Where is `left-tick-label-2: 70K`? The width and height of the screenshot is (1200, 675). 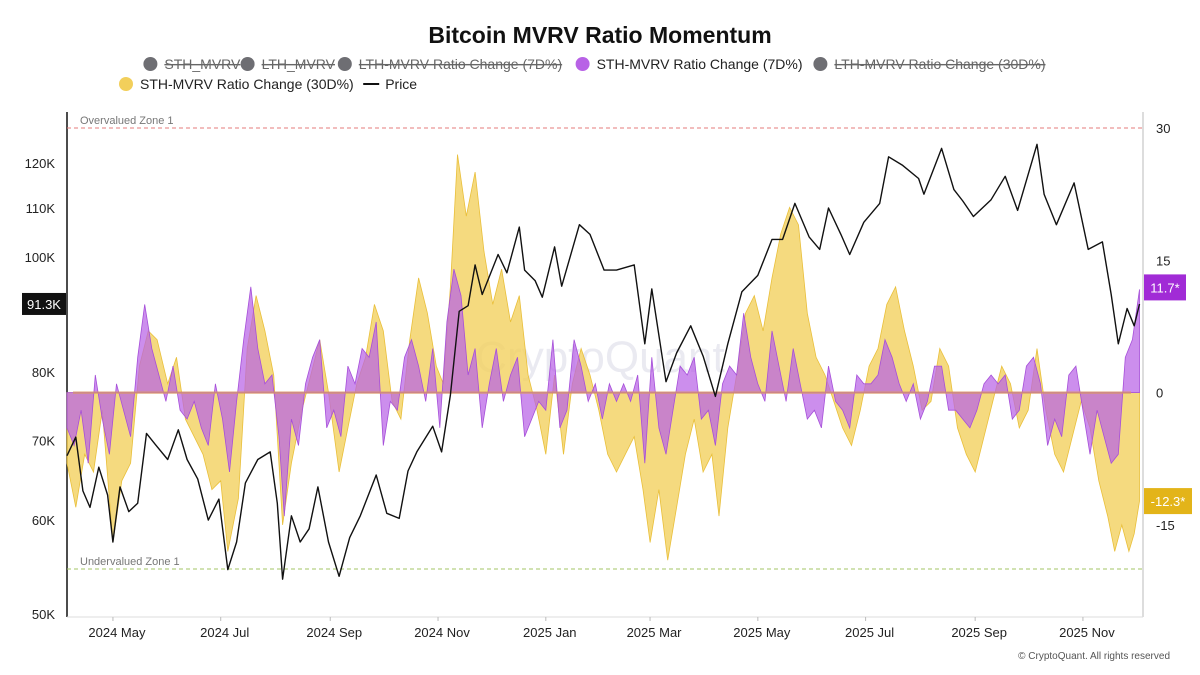
left-tick-label-2: 70K is located at coordinates (43, 441).